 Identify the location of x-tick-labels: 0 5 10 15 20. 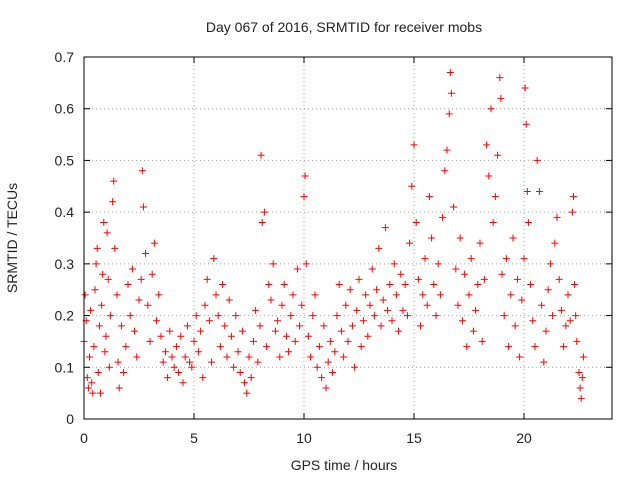
(306, 438).